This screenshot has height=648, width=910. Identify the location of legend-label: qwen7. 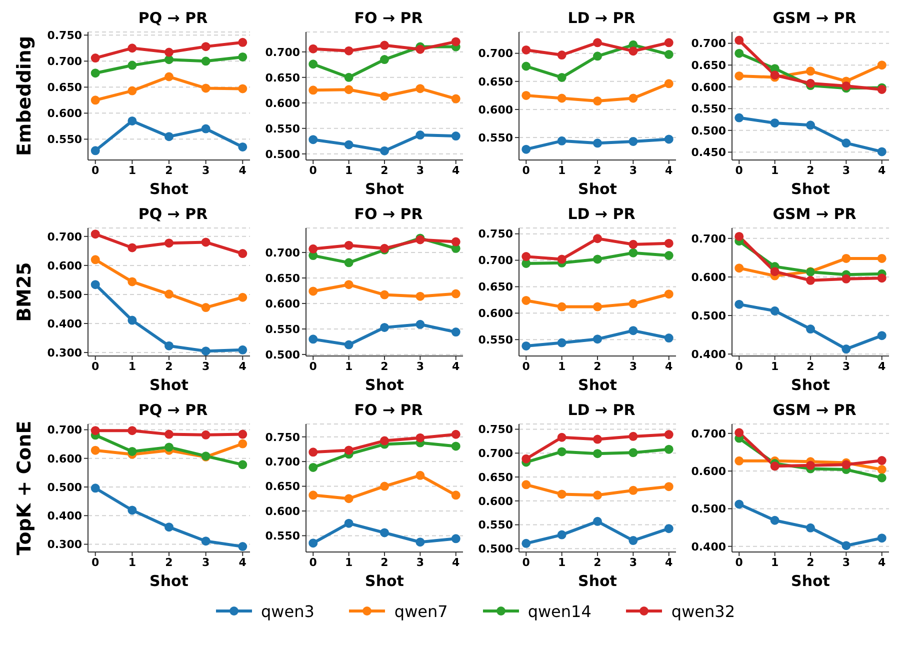
(421, 611).